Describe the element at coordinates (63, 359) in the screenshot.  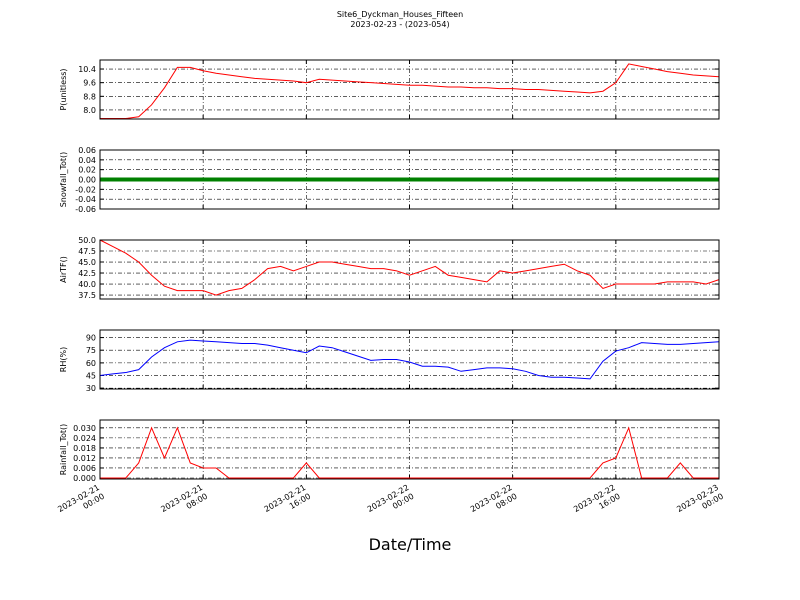
I see `y-axis-label: RH(%)` at that location.